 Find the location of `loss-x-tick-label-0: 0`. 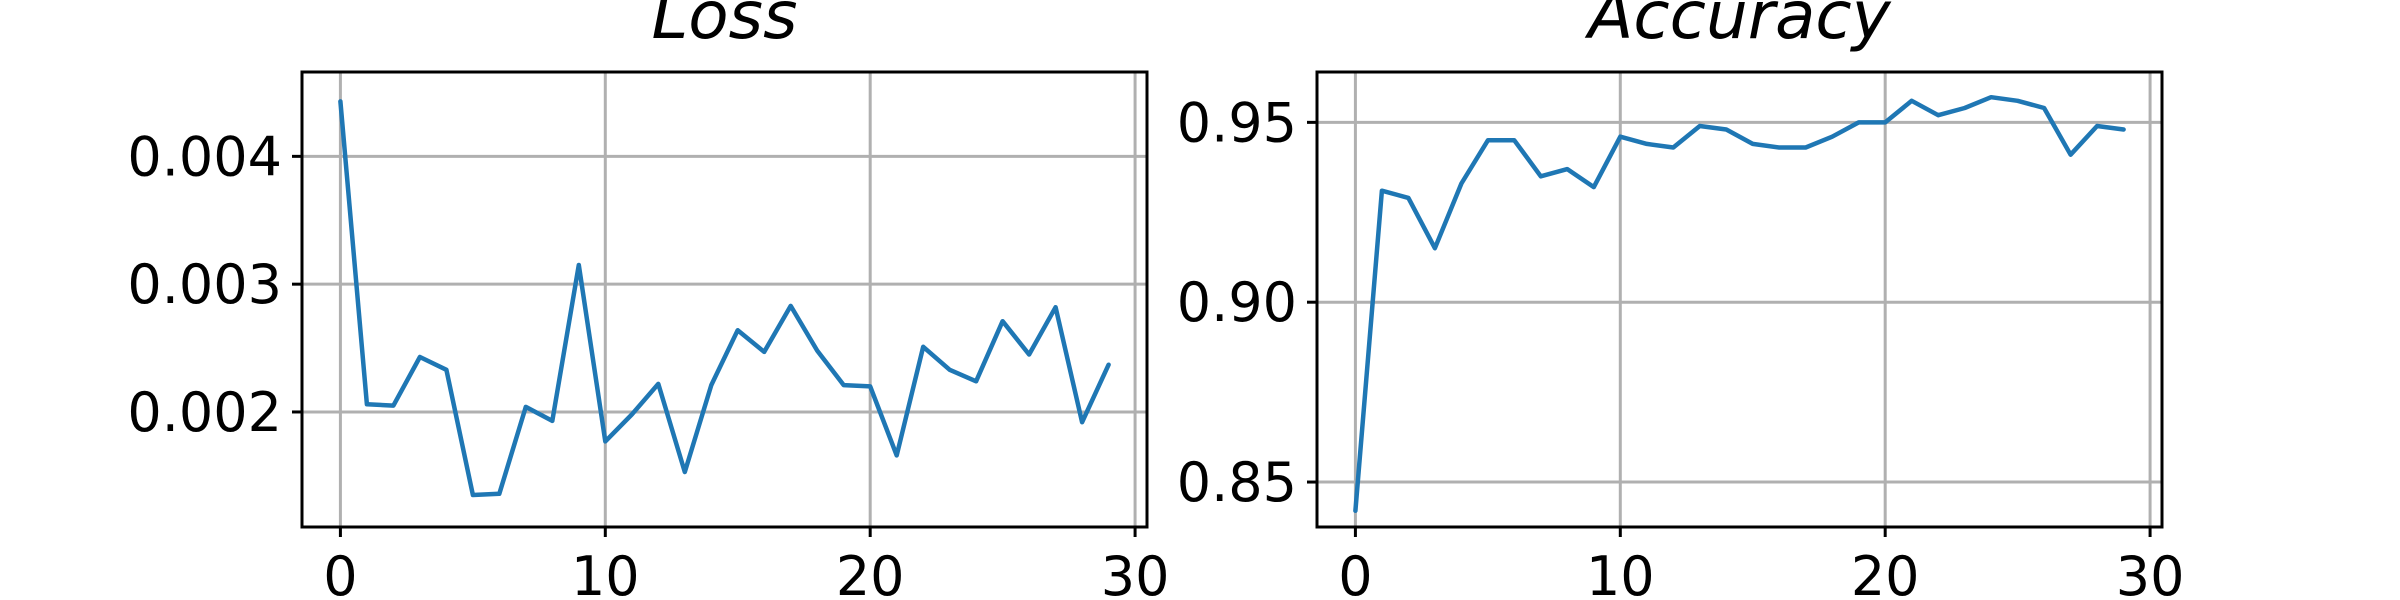

loss-x-tick-label-0: 0 is located at coordinates (340, 572).